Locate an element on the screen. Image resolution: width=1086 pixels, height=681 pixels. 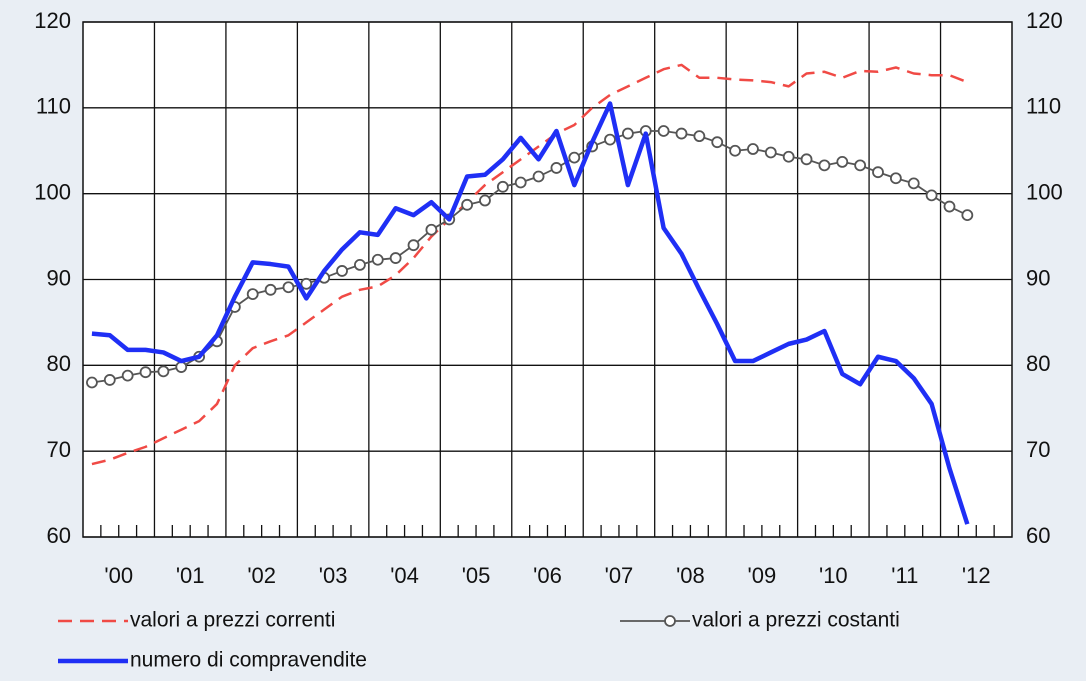
x-tick-label: '03 is located at coordinates (333, 575).